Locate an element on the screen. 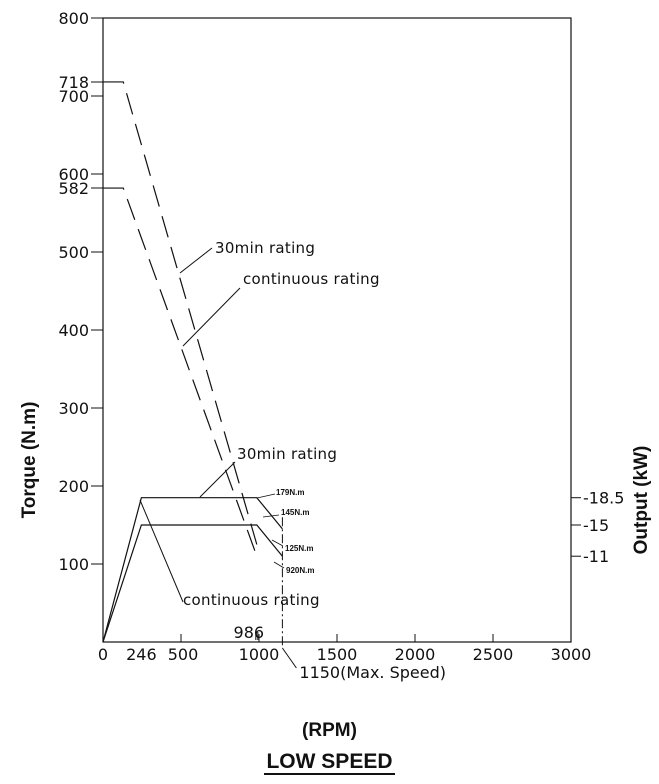 This screenshot has height=784, width=659. chart-caption: LOW SPEED is located at coordinates (329, 762).